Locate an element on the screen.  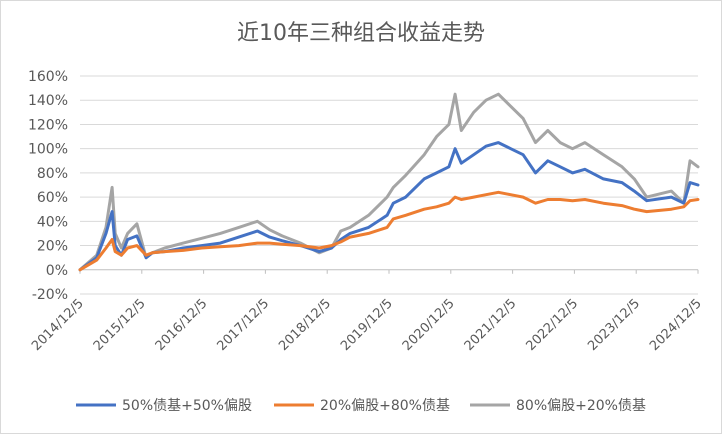
legend-label: 80%偏股+20%债基 is located at coordinates (581, 405).